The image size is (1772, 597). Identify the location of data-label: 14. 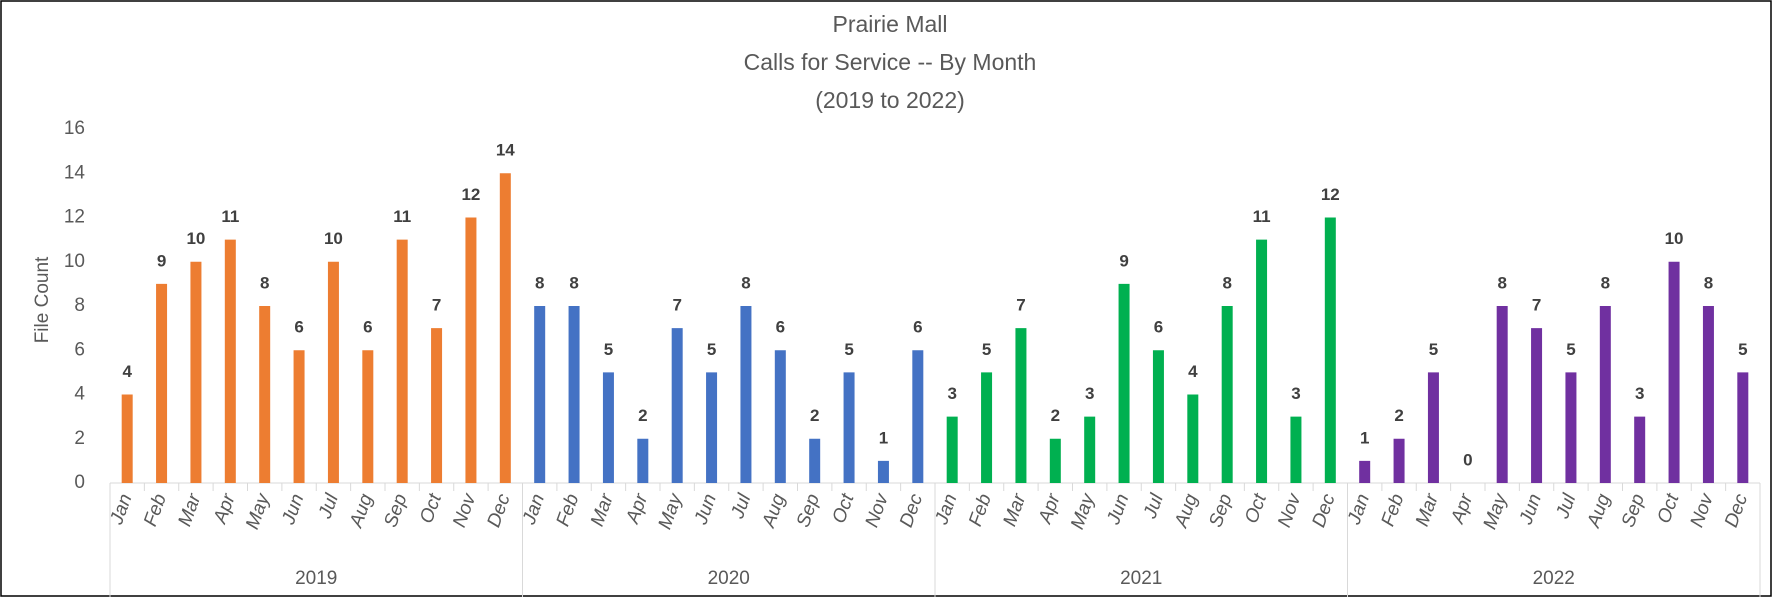
(505, 150).